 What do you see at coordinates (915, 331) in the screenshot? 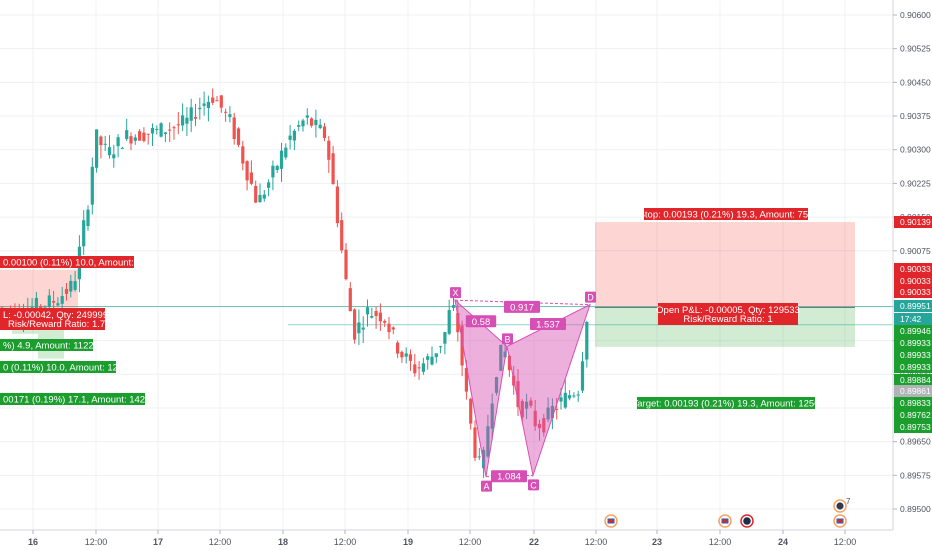
I see `svg-text: 0.89946` at bounding box center [915, 331].